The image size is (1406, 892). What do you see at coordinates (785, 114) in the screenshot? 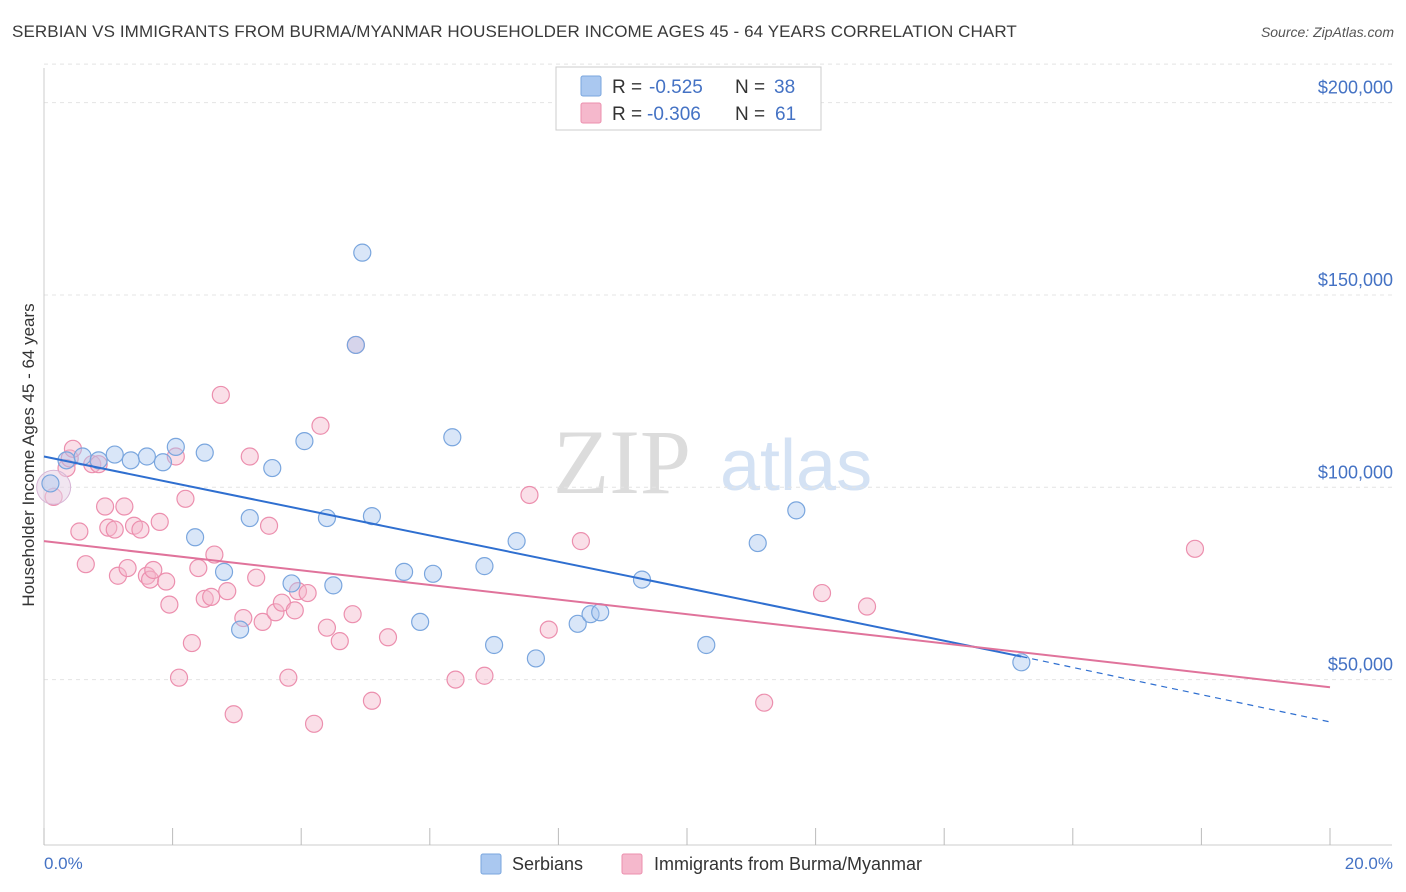
I see `stats-n-value-burma: 61` at bounding box center [785, 114].